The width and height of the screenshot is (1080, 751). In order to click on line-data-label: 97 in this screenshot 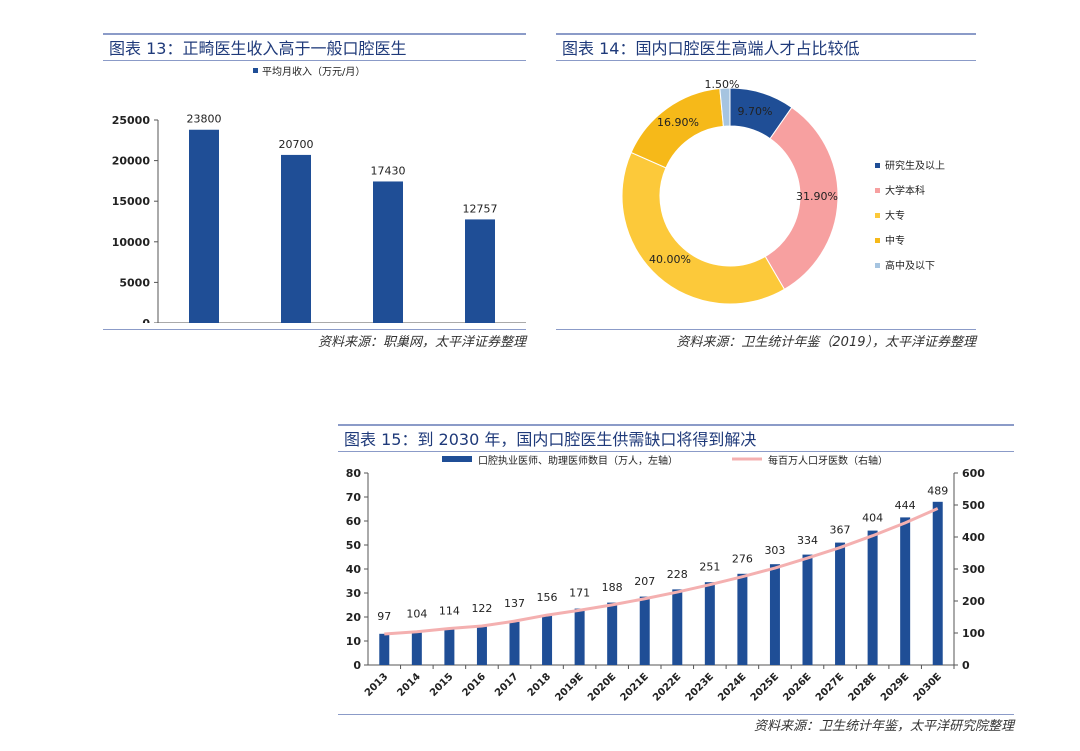, I will do `click(384, 616)`.